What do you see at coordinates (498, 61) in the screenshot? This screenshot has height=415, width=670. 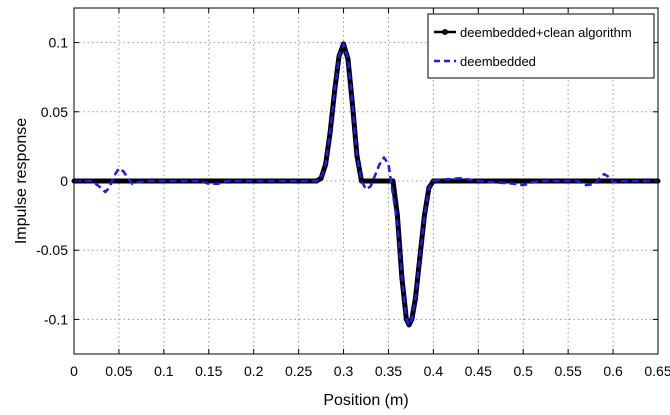 I see `legend-label-deembedded: deembedded` at bounding box center [498, 61].